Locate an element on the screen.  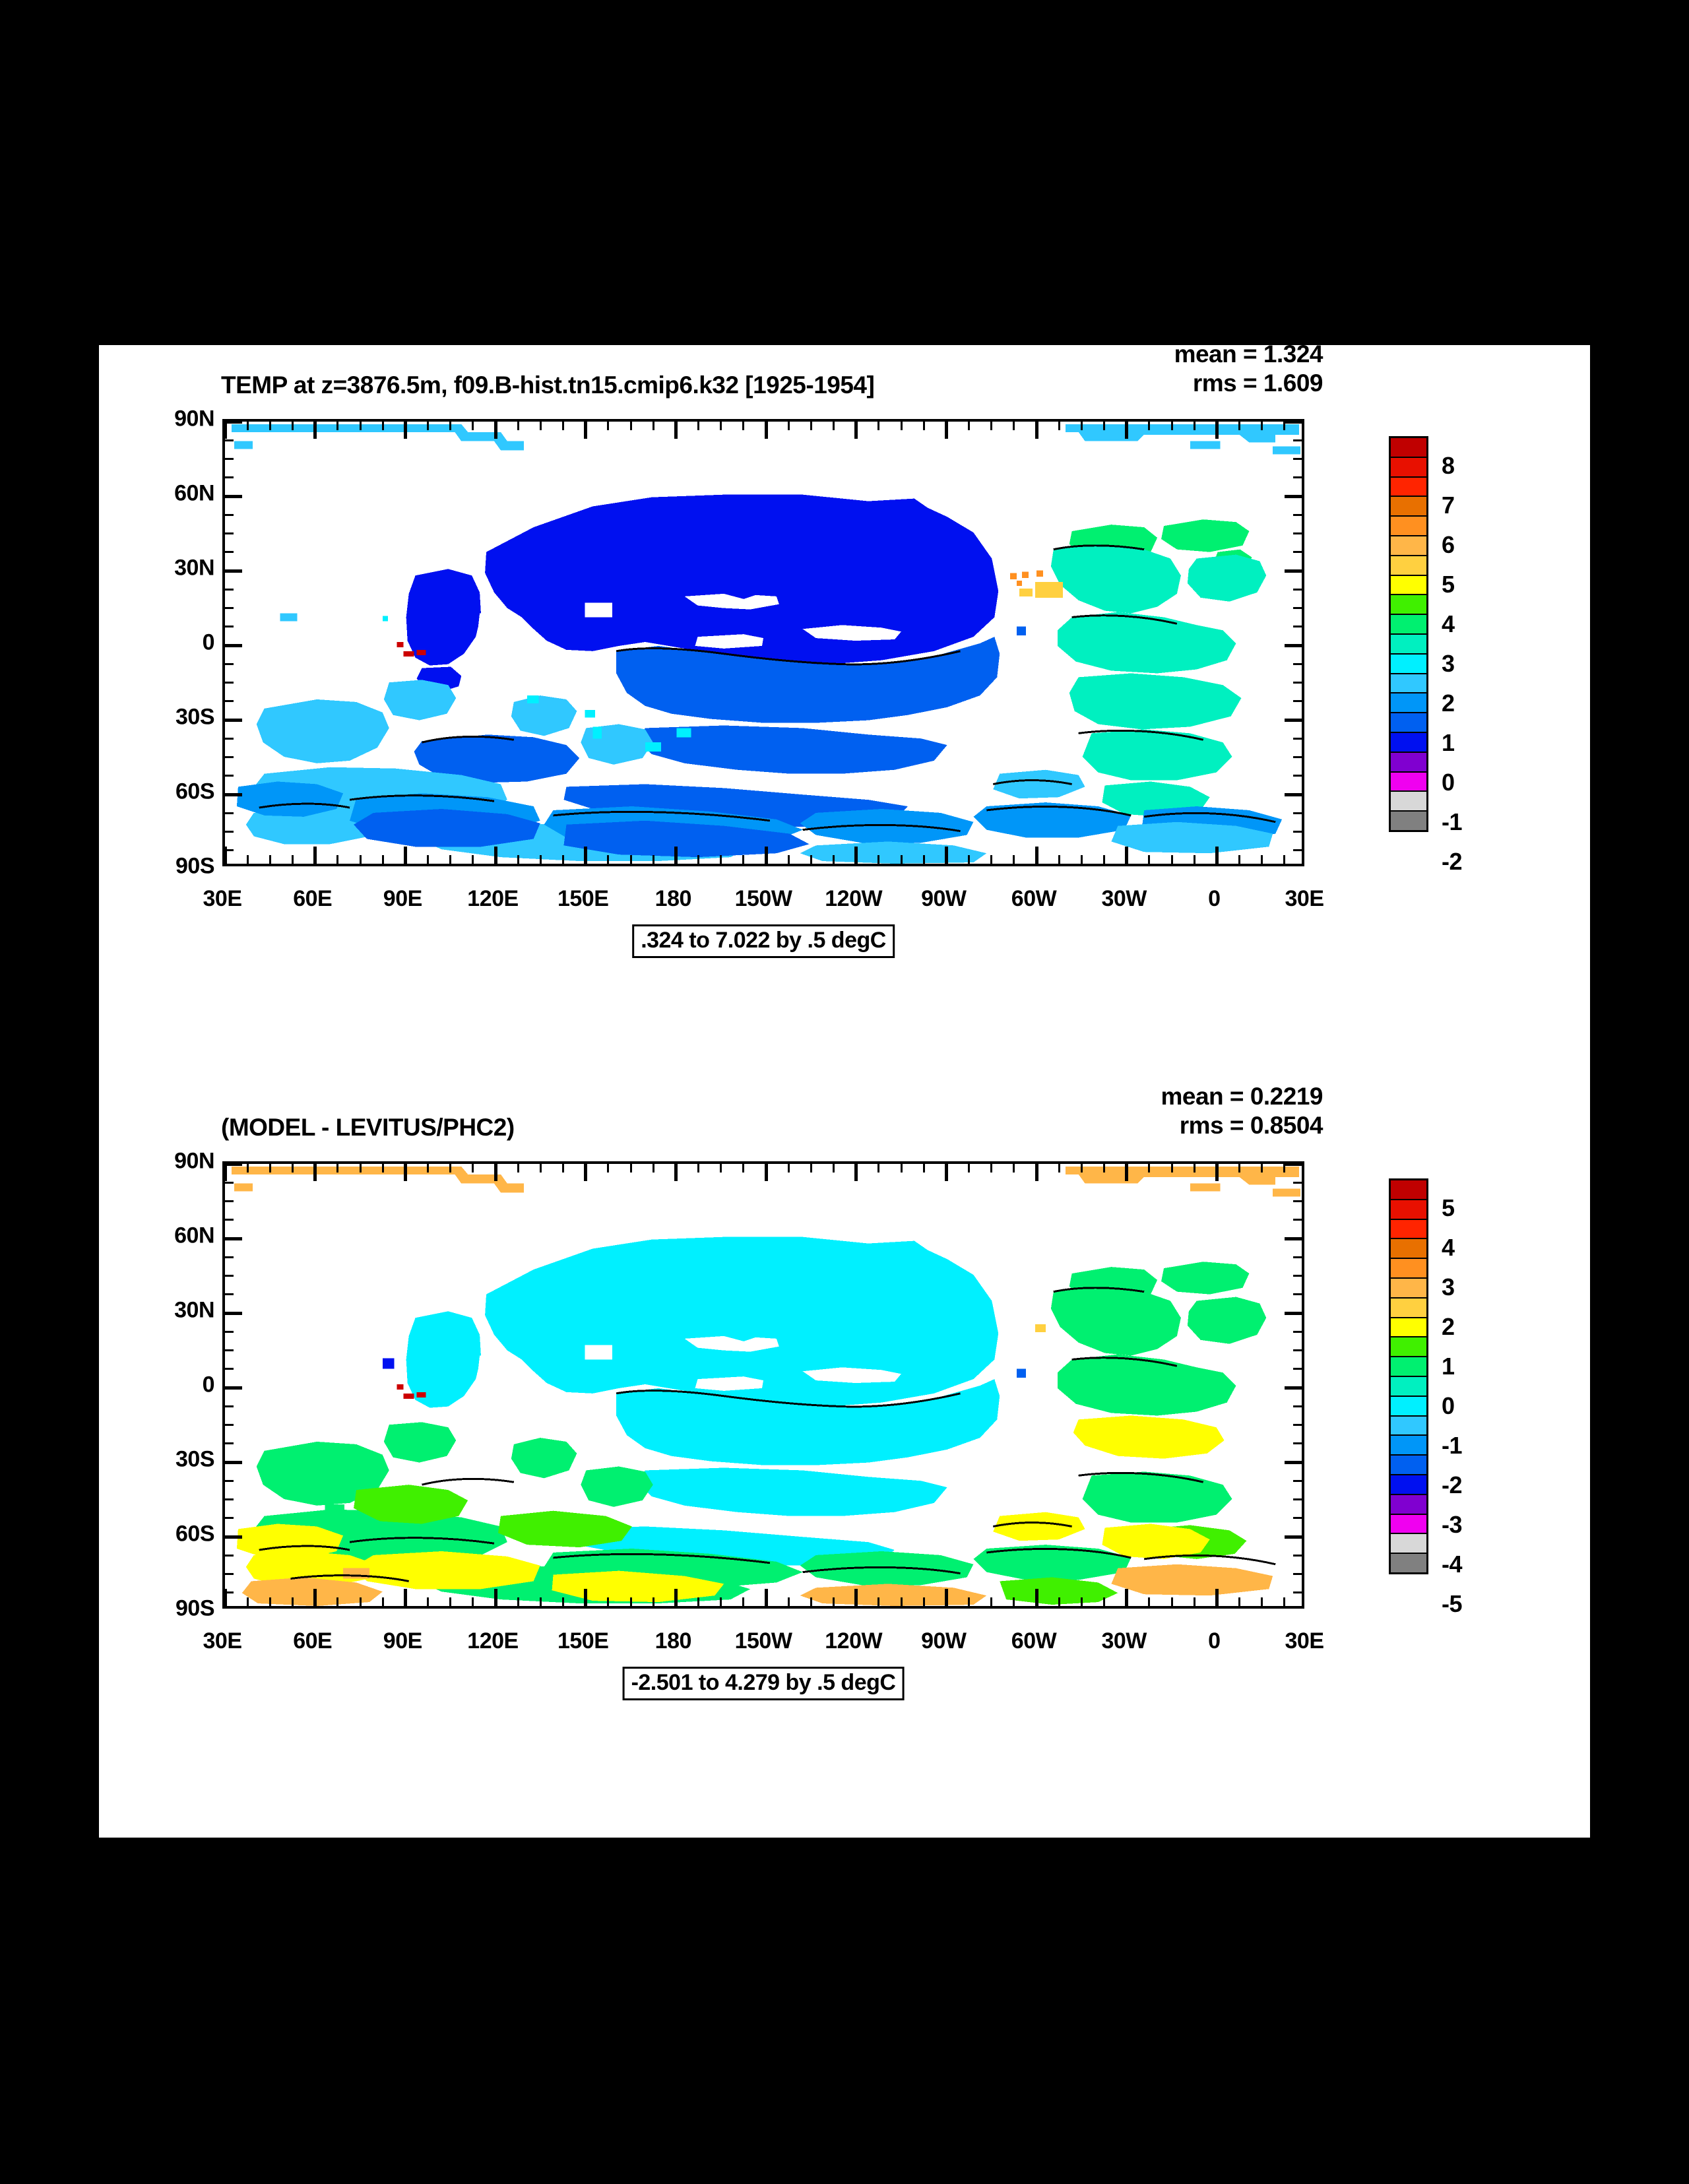
map-plot-area is located at coordinates (763, 642).